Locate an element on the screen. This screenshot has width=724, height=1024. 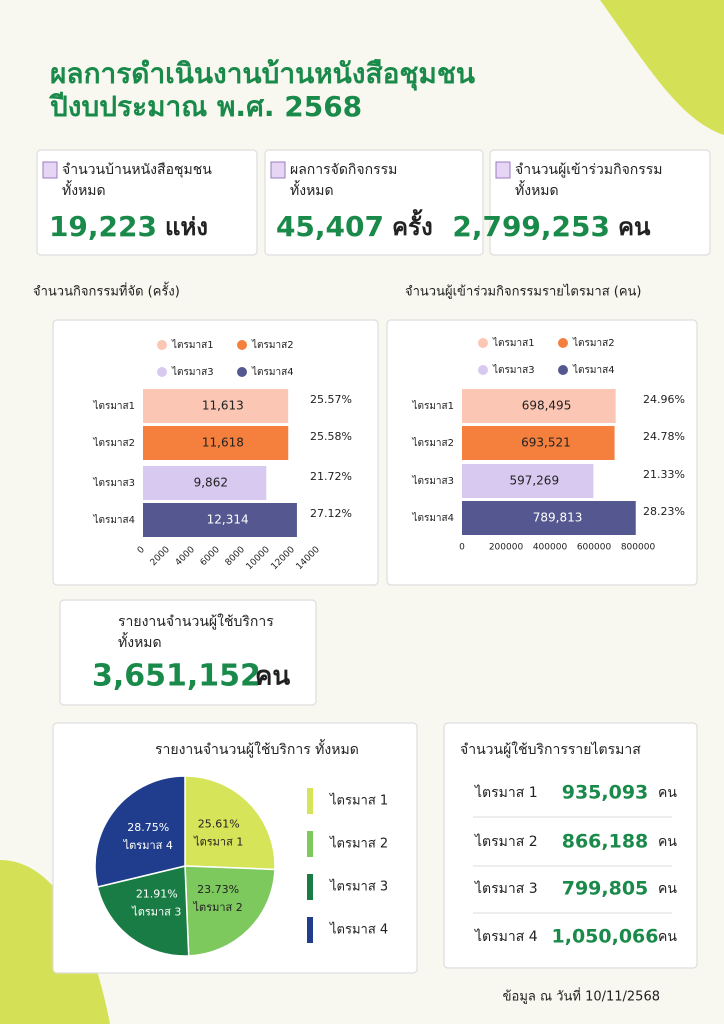
share-label: 21.72% is located at coordinates (331, 476).